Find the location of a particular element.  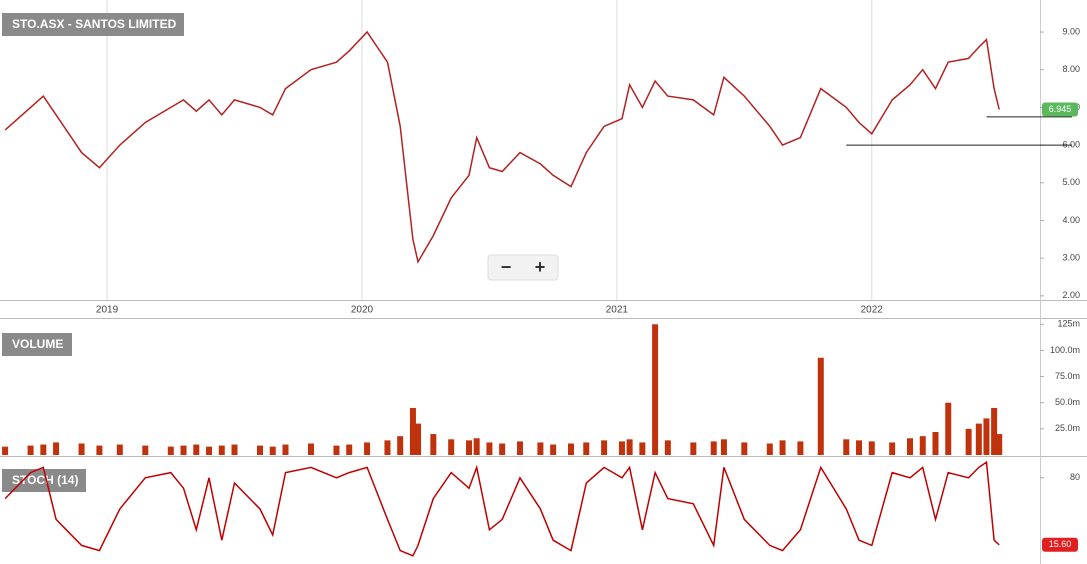

y-tick-label: 2.00 is located at coordinates (1071, 295).